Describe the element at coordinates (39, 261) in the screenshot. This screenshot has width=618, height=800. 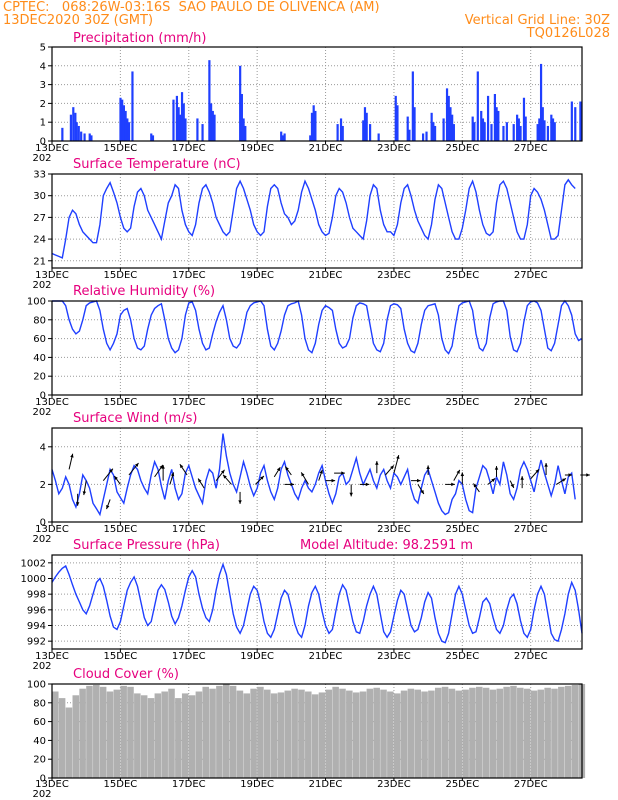
I see `y-tick-label: 21` at that location.